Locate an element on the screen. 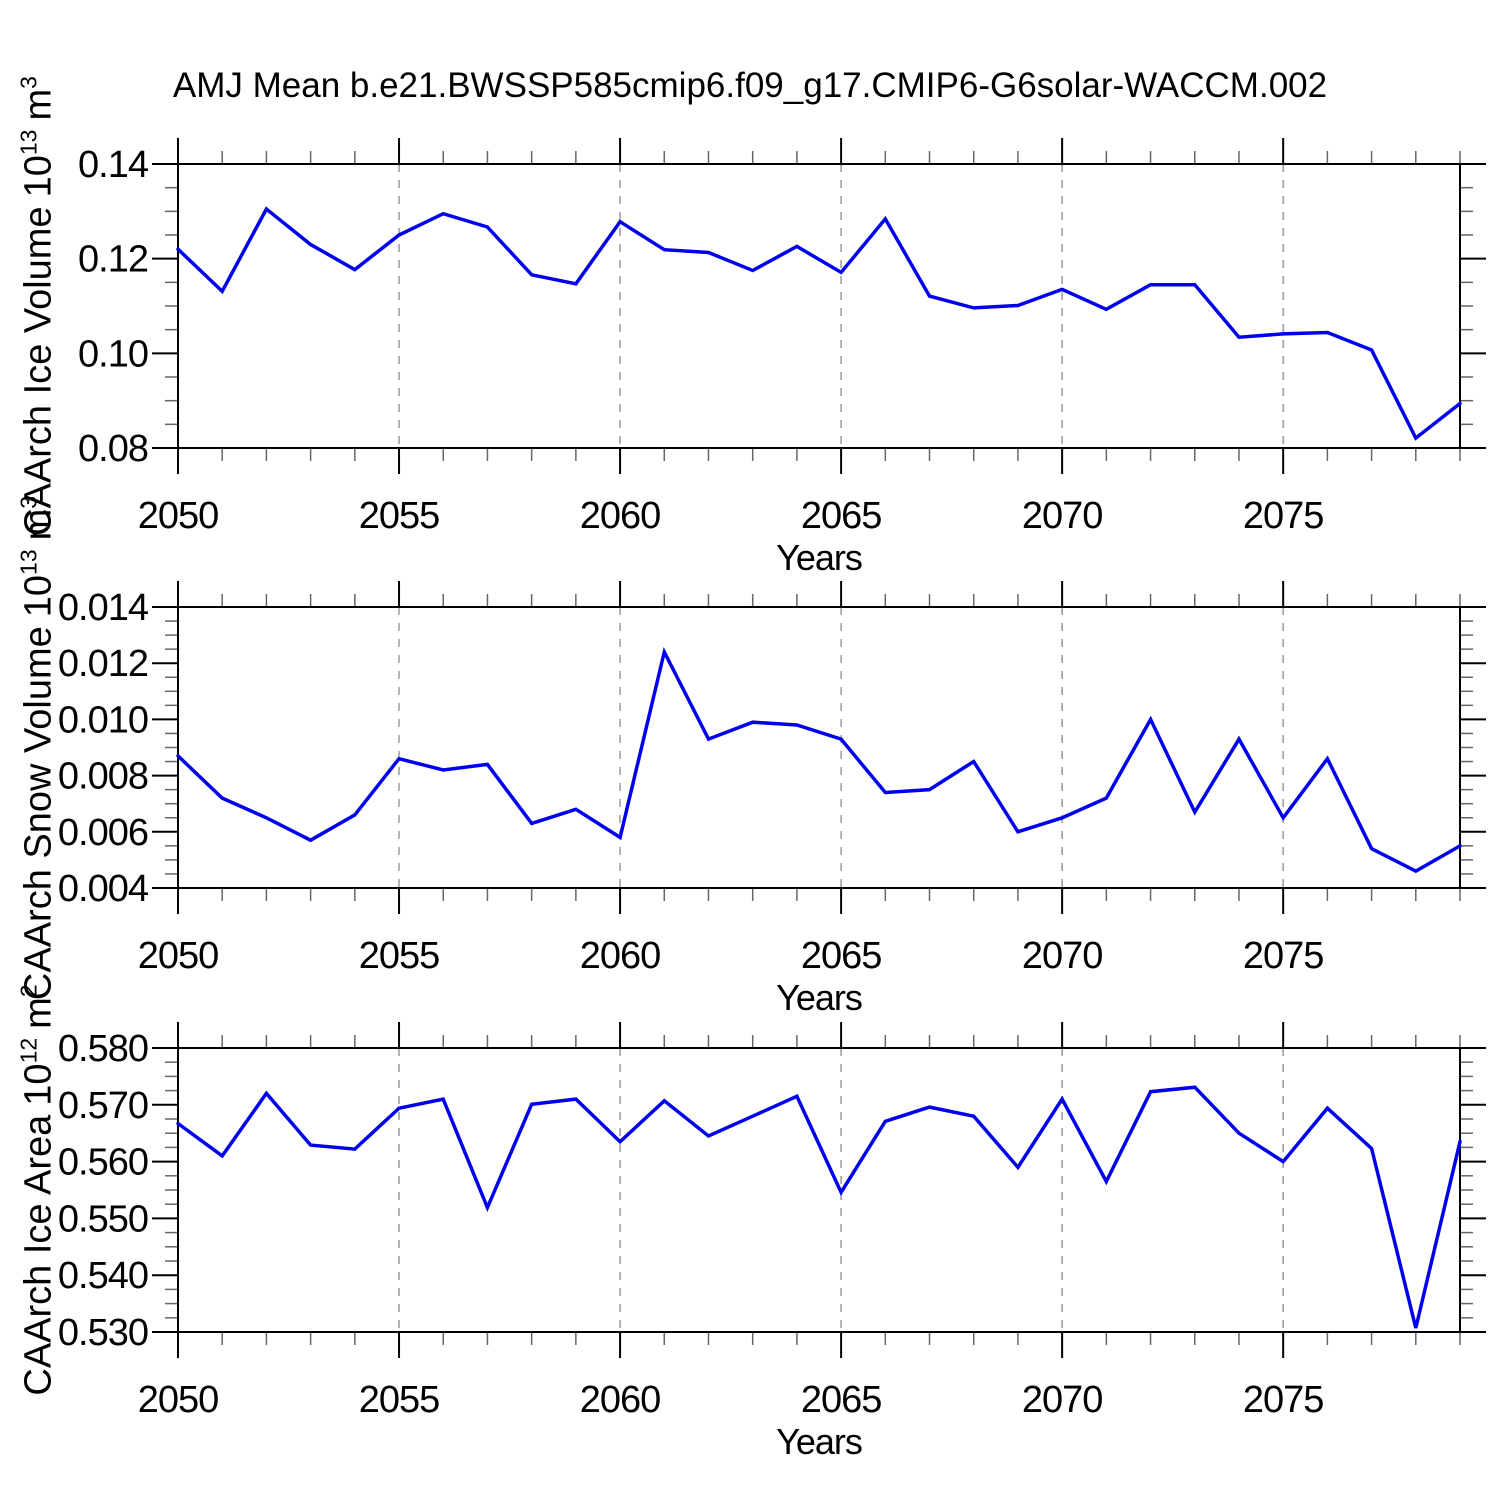  snow-volume-series-line is located at coordinates (819, 760).